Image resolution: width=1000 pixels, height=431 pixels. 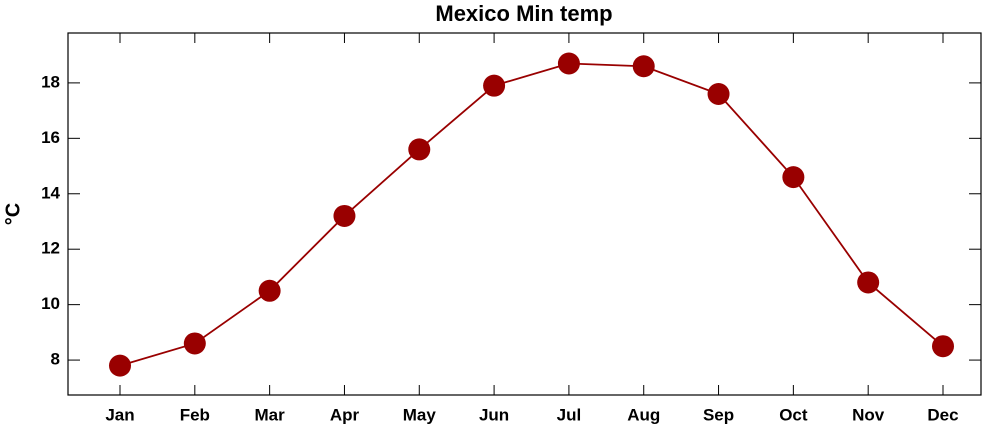 I want to click on y-tick-label: 10, so click(x=50, y=303).